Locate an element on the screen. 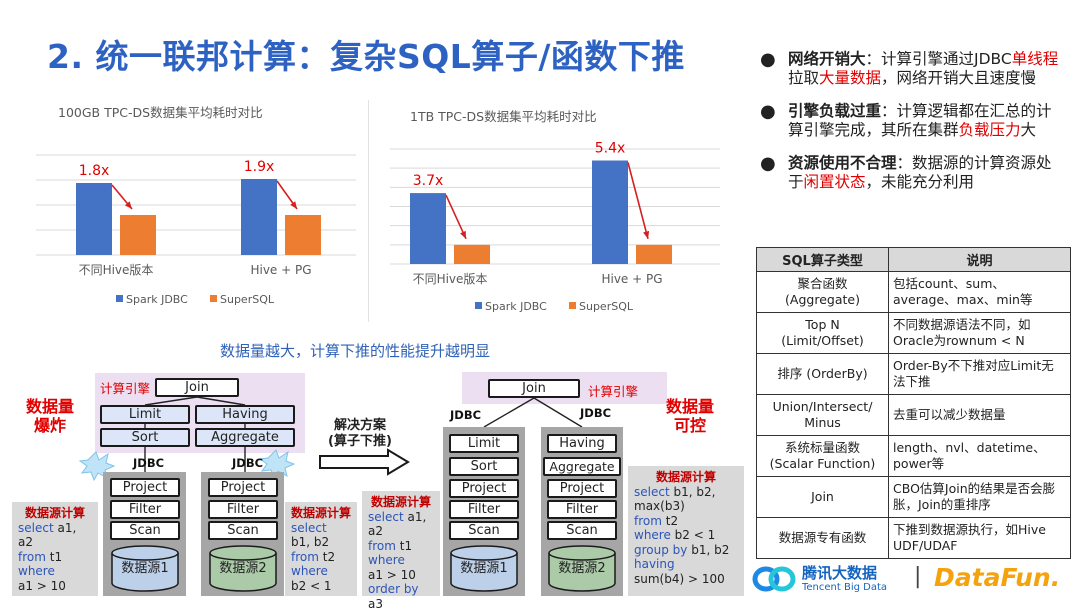 Image resolution: width=1080 pixels, height=608 pixels. operator-type-cell: Union/Intersect/Minus is located at coordinates (822, 415).